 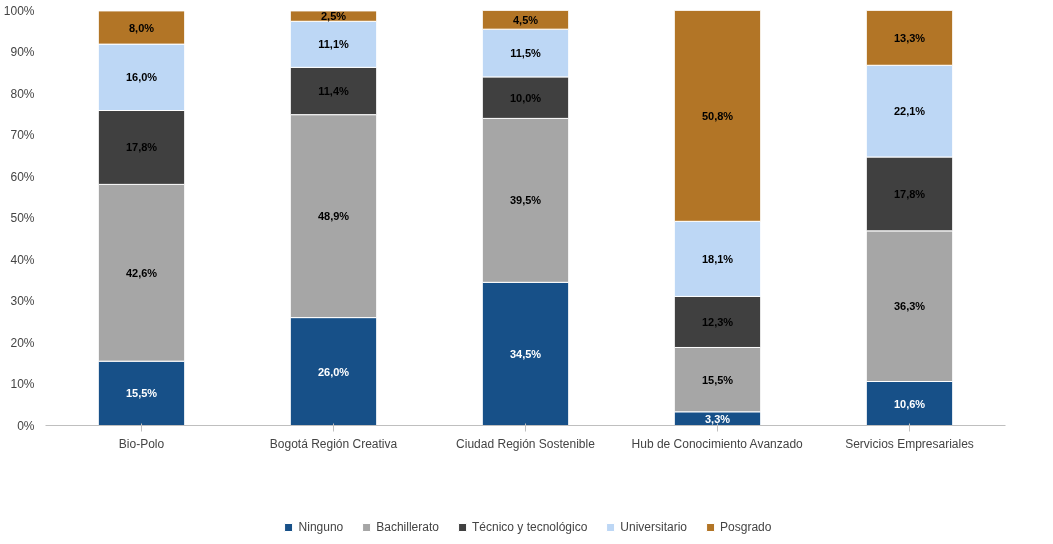 I want to click on y-tick-label: 10%, so click(x=22, y=384).